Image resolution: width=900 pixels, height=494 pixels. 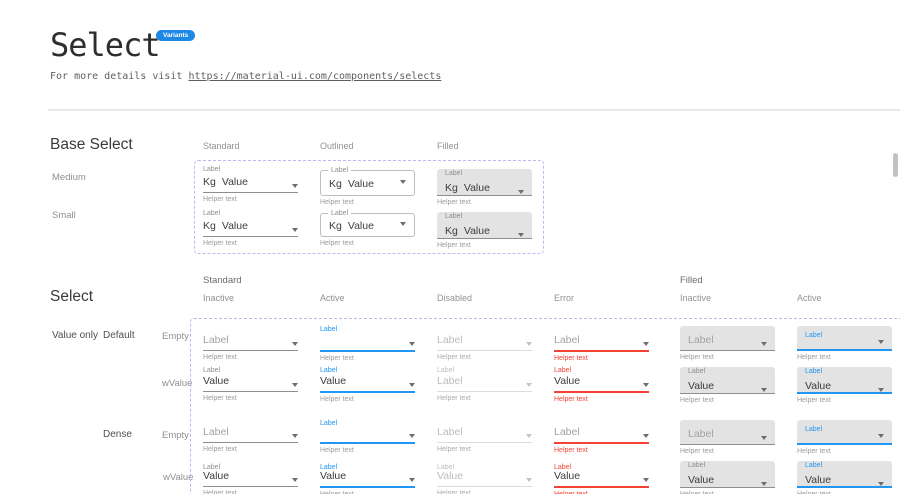 What do you see at coordinates (367, 443) in the screenshot?
I see `select-underline` at bounding box center [367, 443].